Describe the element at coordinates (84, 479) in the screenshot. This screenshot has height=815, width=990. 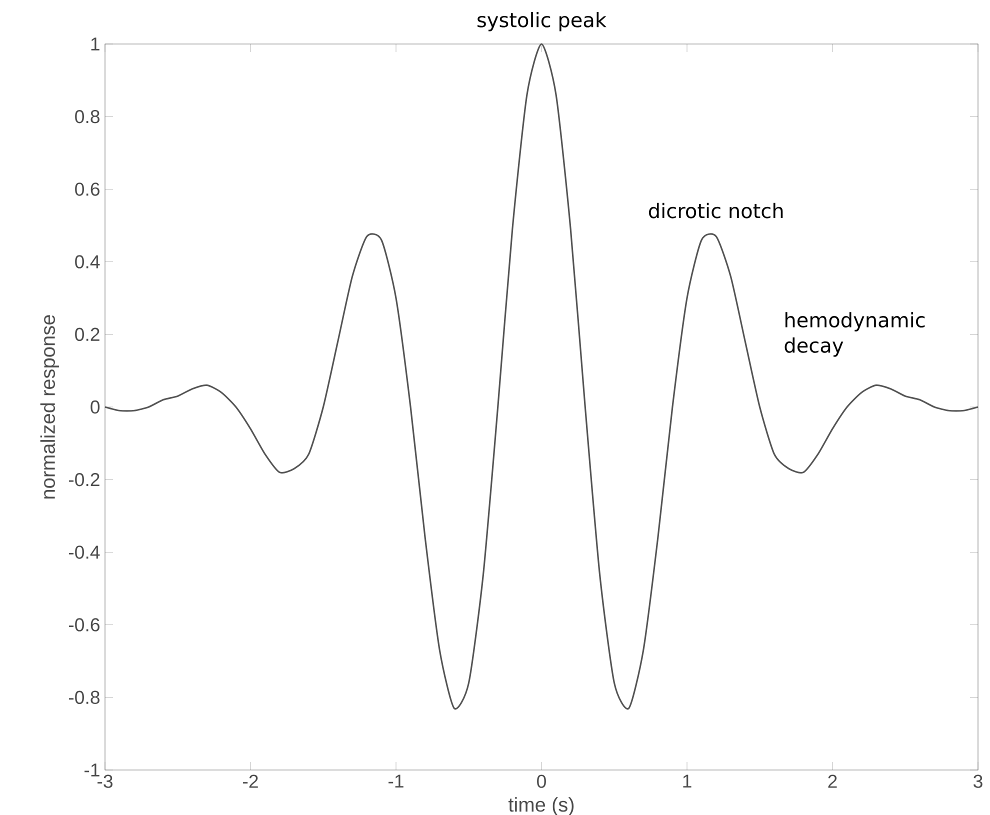
I see `y-tick-label: -0.2` at that location.